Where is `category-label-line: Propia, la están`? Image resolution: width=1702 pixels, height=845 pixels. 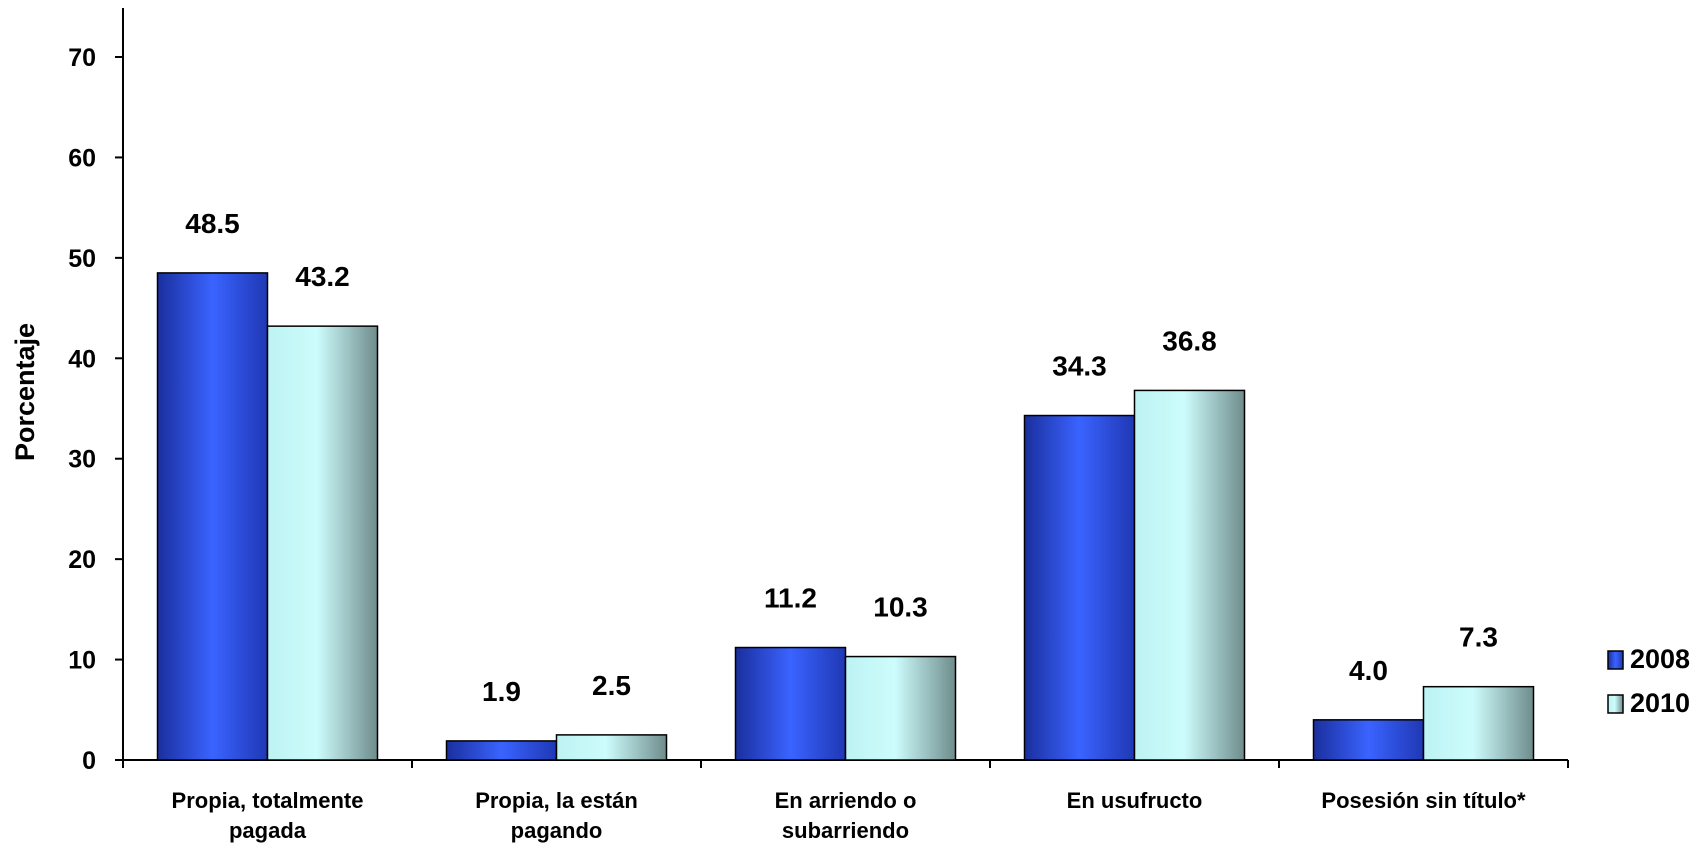 category-label-line: Propia, la están is located at coordinates (556, 800).